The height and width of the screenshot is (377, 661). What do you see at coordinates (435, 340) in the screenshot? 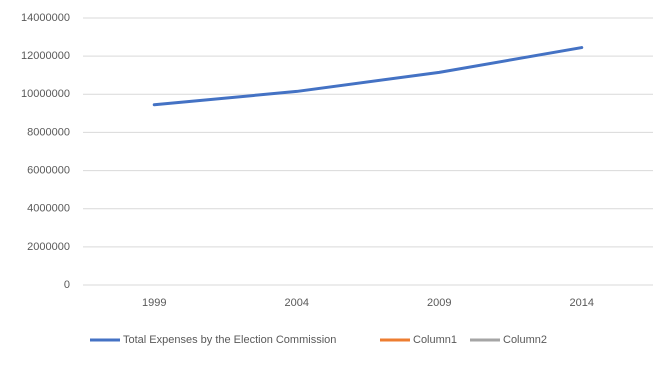
I see `legend-label: Column1` at bounding box center [435, 340].